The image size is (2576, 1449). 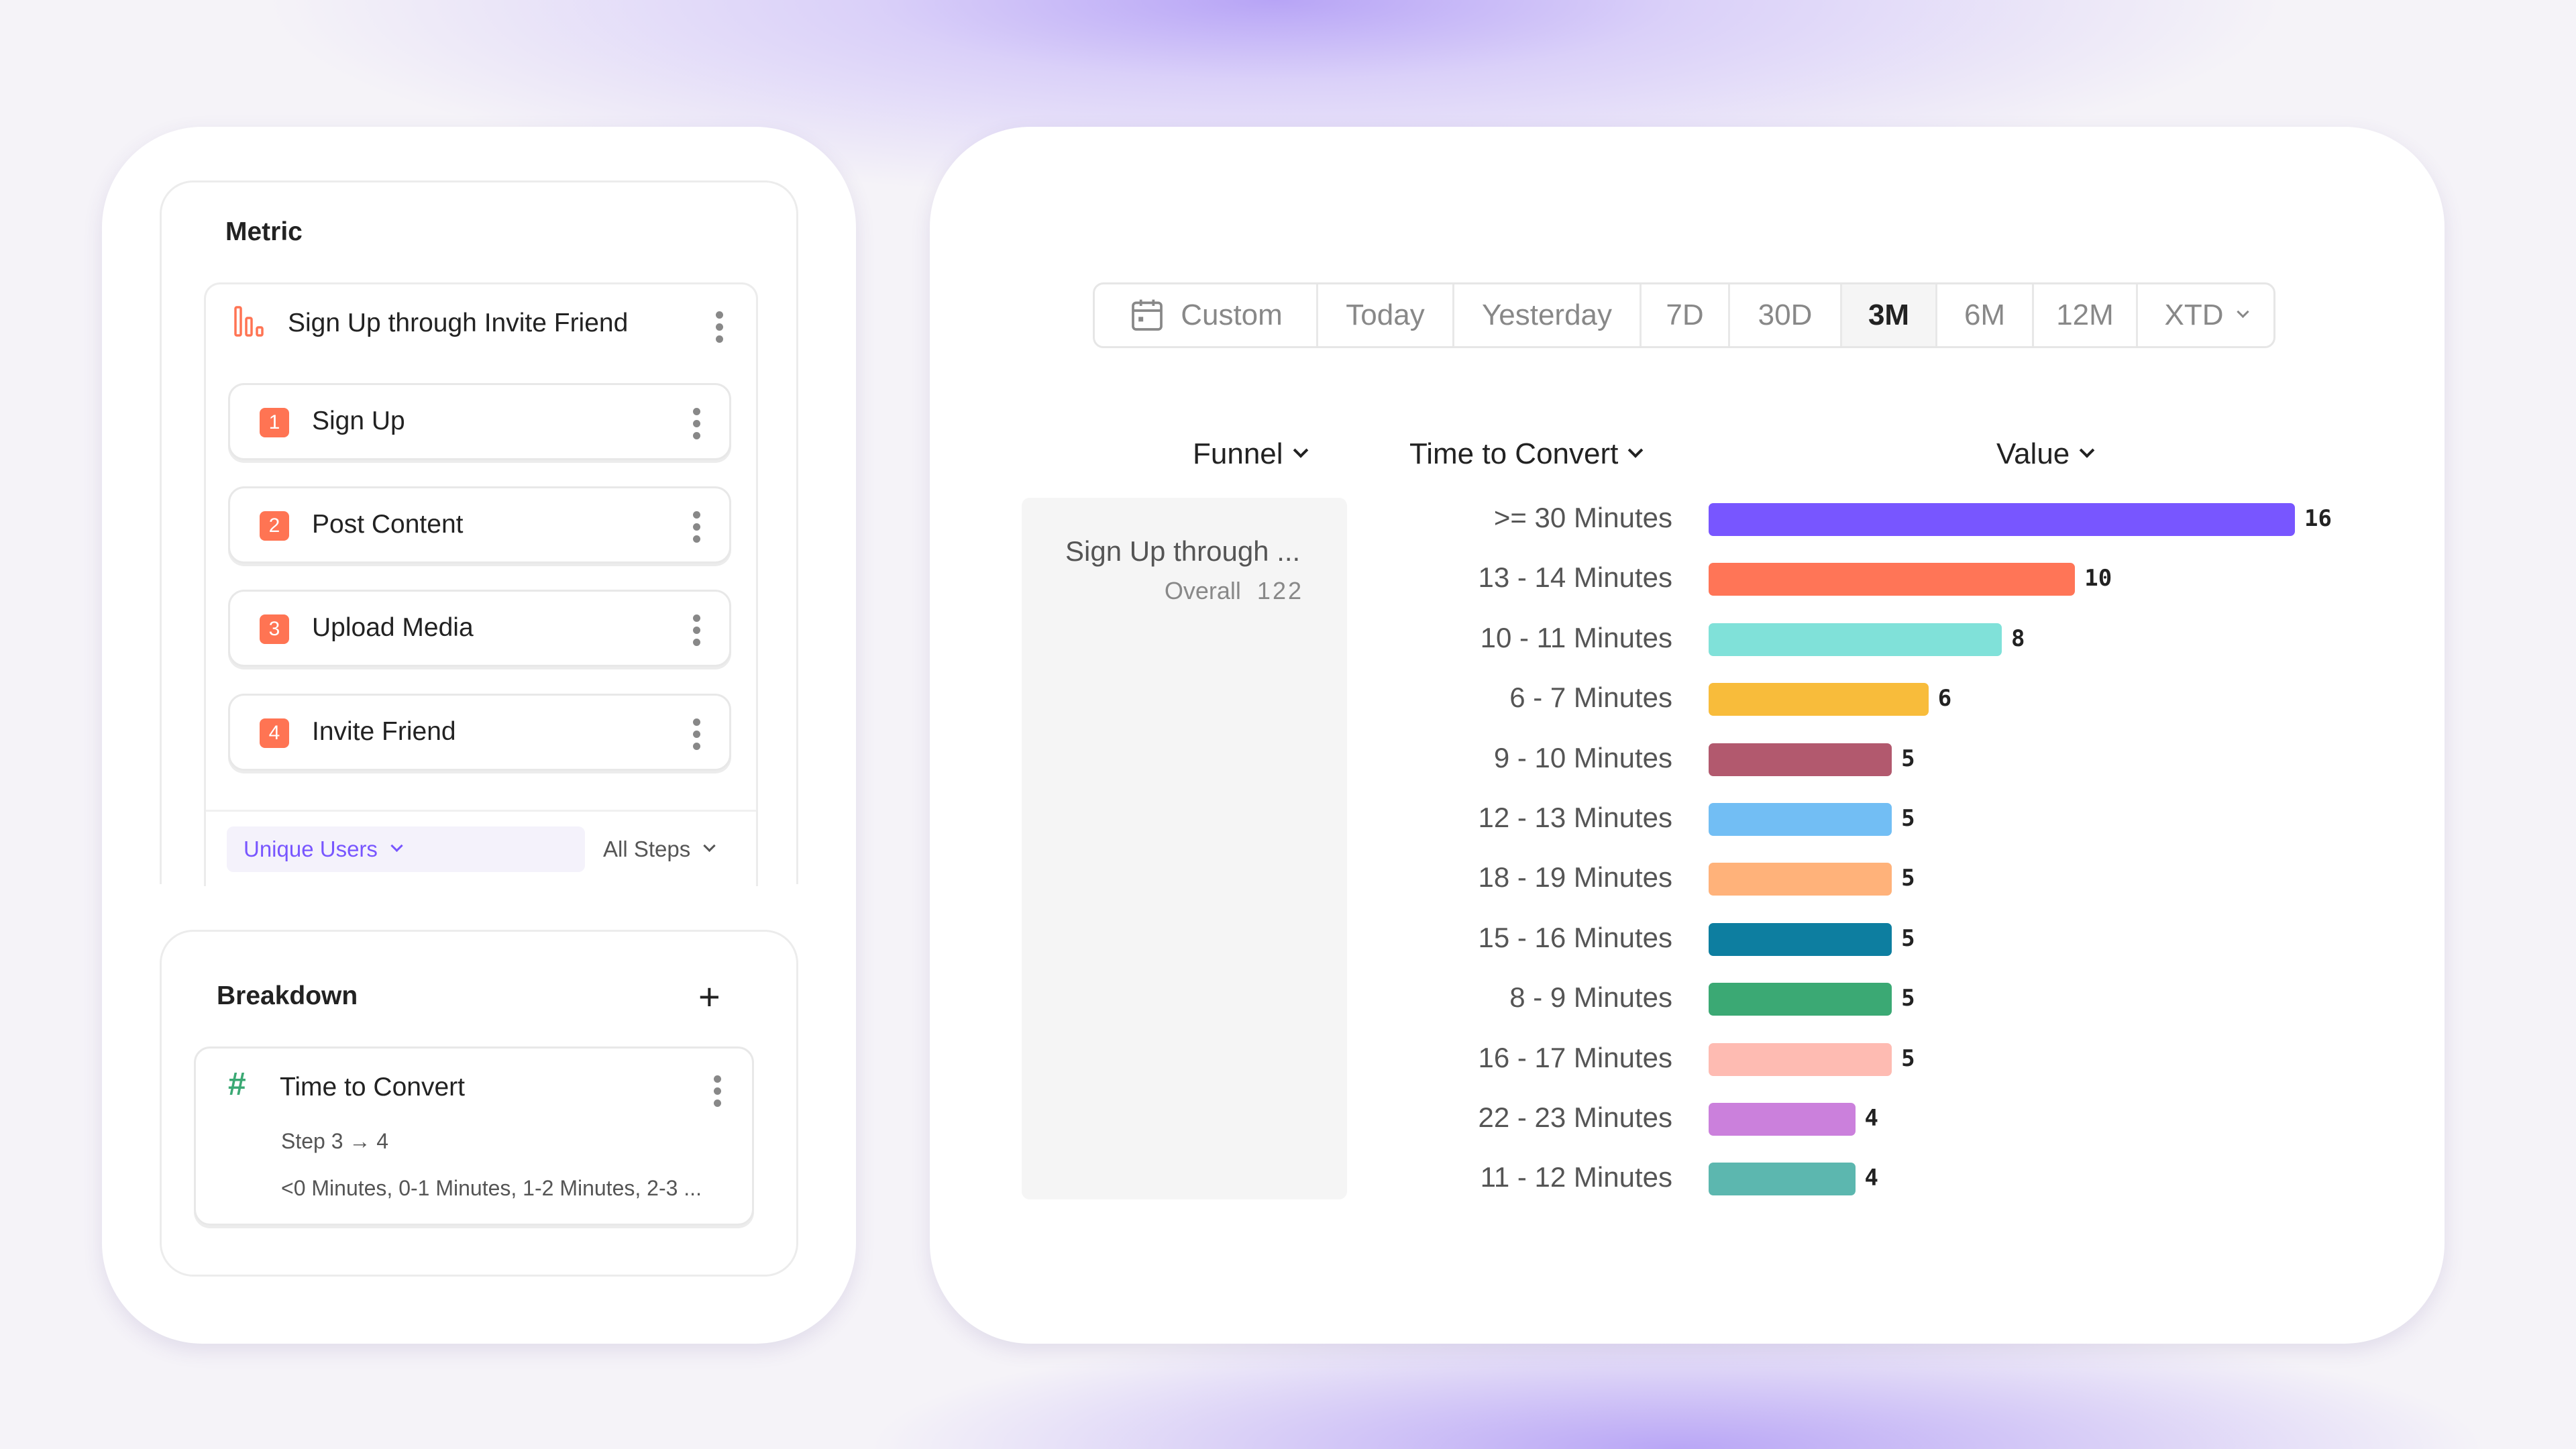 I want to click on step-label: Invite Friend, so click(x=384, y=731).